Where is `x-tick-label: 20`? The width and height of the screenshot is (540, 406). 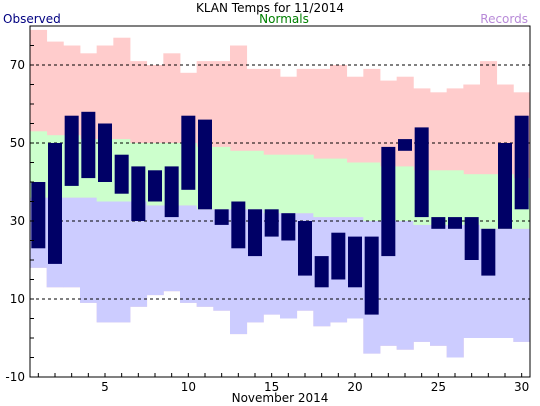 x-tick-label: 20 is located at coordinates (354, 387).